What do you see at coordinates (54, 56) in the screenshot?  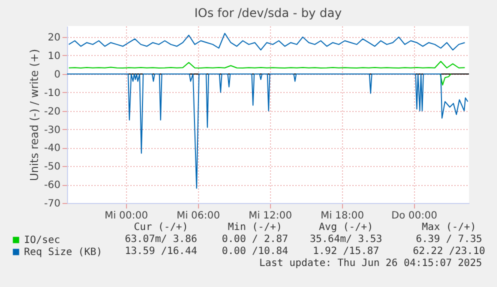 I see `y-tick-label: 10` at bounding box center [54, 56].